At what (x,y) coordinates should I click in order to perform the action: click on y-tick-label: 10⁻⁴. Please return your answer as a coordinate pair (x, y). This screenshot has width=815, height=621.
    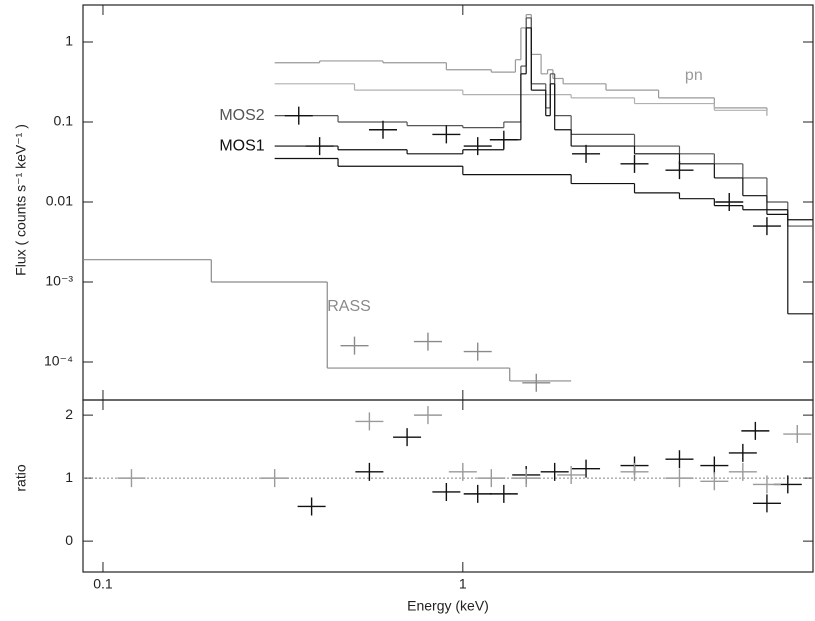
    Looking at the image, I should click on (58, 361).